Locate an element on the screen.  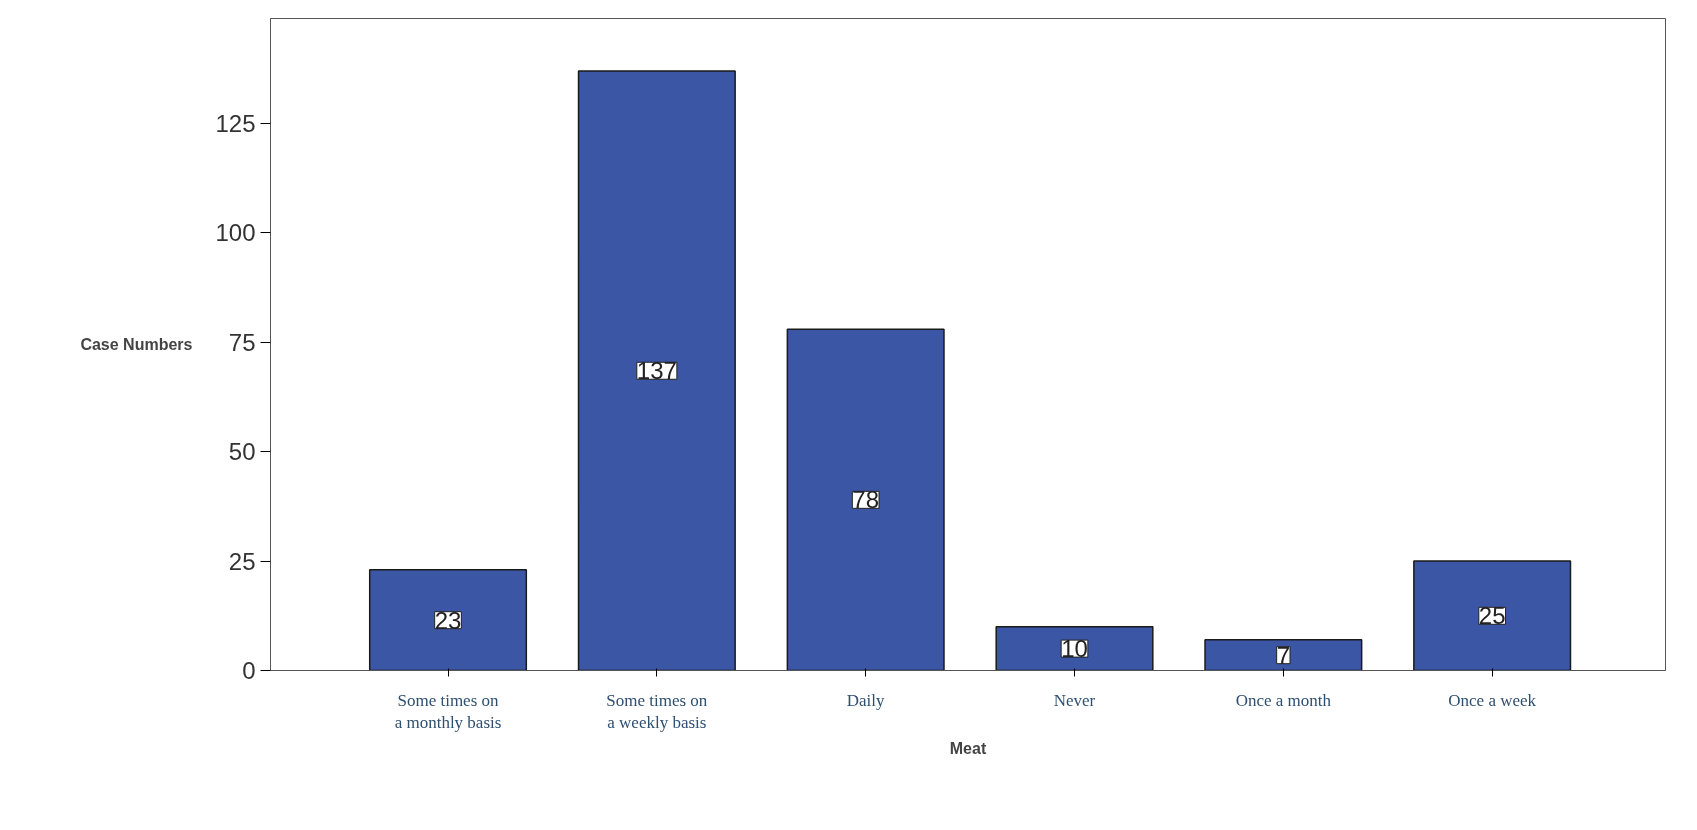
data-label: 25 is located at coordinates (1492, 616).